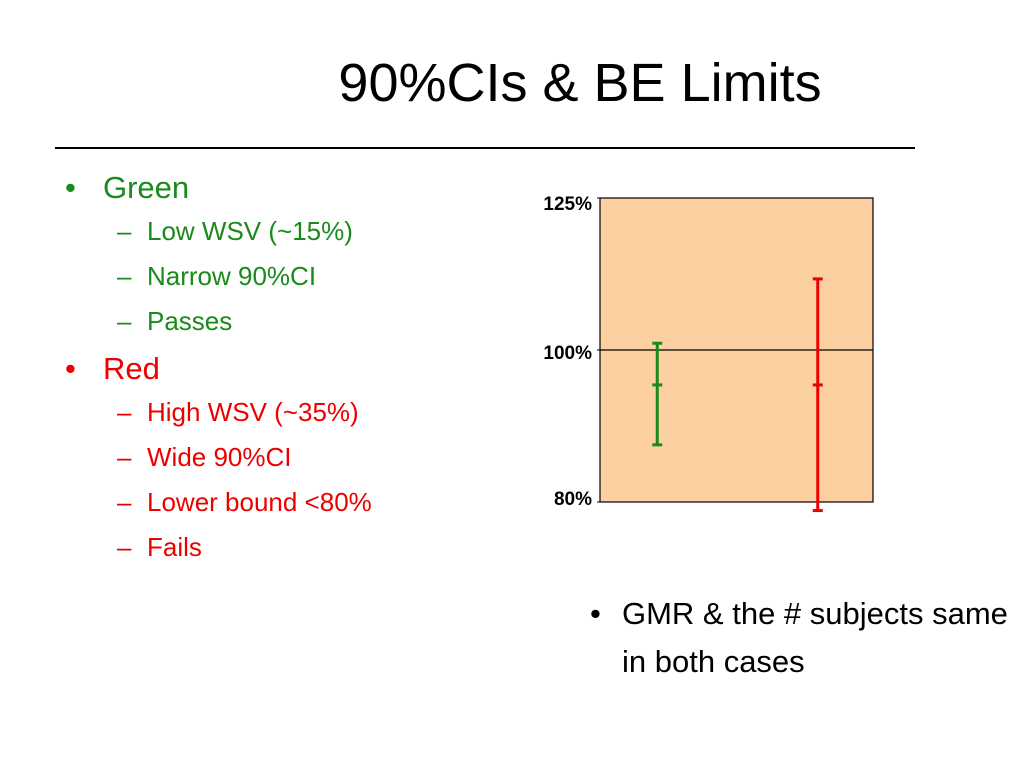 Image resolution: width=1024 pixels, height=768 pixels. What do you see at coordinates (800, 638) in the screenshot?
I see `note: GMR & the # subjects same in both cases` at bounding box center [800, 638].